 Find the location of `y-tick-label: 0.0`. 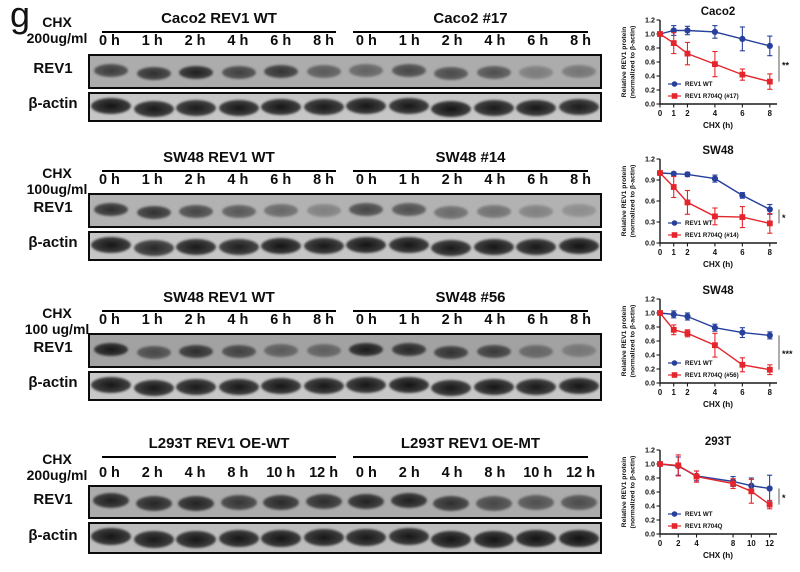

y-tick-label: 0.0 is located at coordinates (650, 242).